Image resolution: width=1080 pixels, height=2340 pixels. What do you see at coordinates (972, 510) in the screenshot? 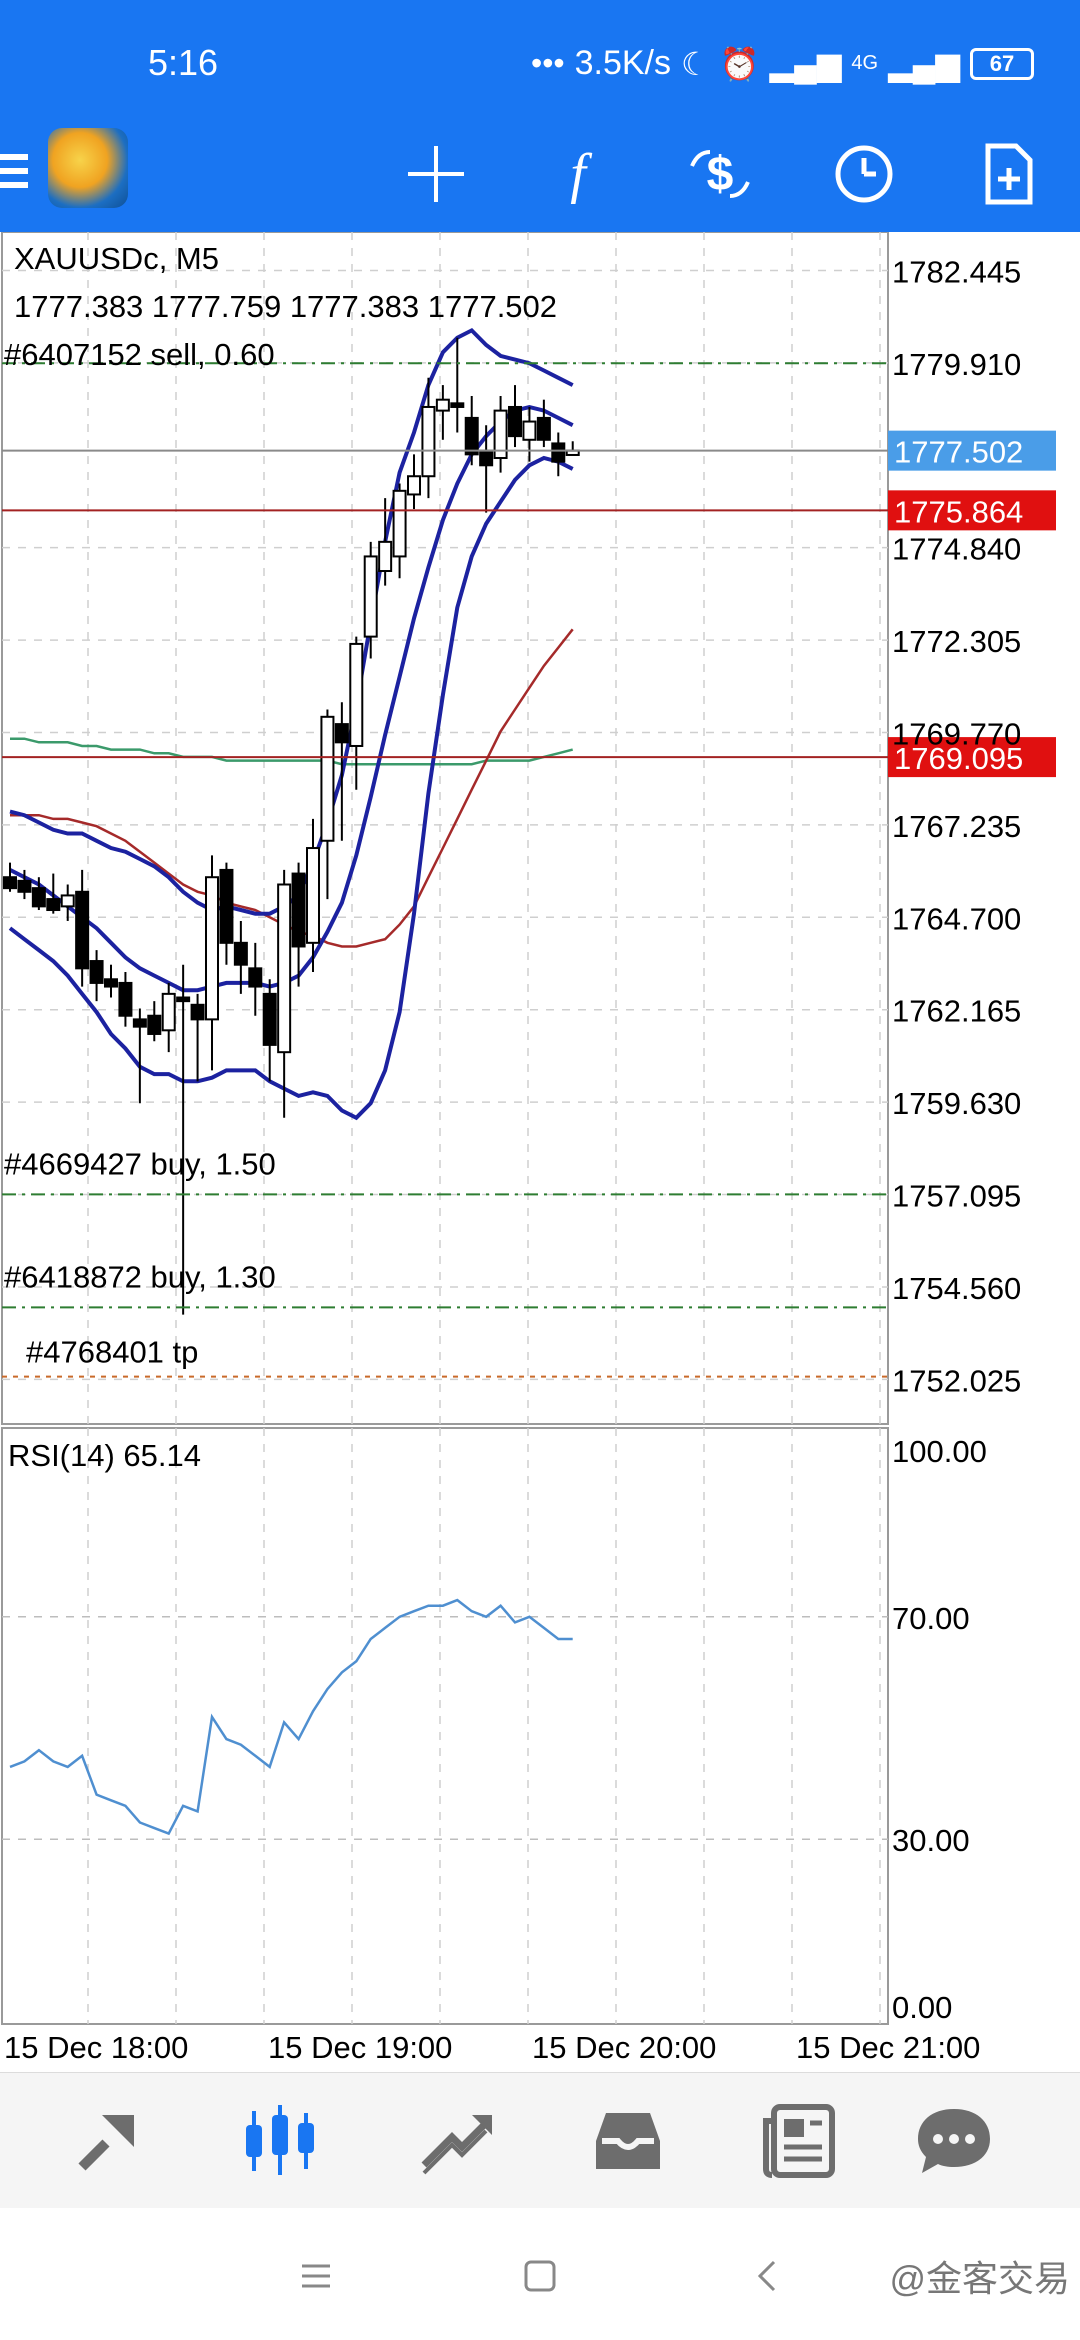
I see `red-level-1-tag` at bounding box center [972, 510].